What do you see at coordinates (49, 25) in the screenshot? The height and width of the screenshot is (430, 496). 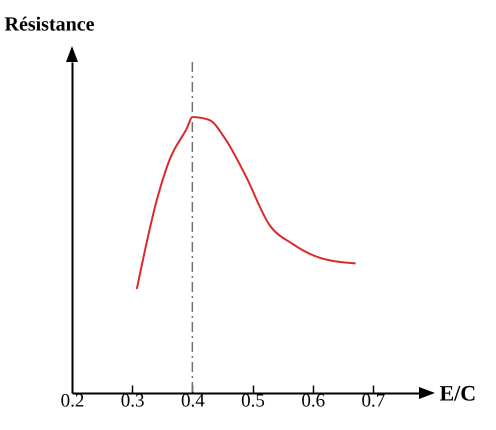 I see `y-axis-title: Résistance` at bounding box center [49, 25].